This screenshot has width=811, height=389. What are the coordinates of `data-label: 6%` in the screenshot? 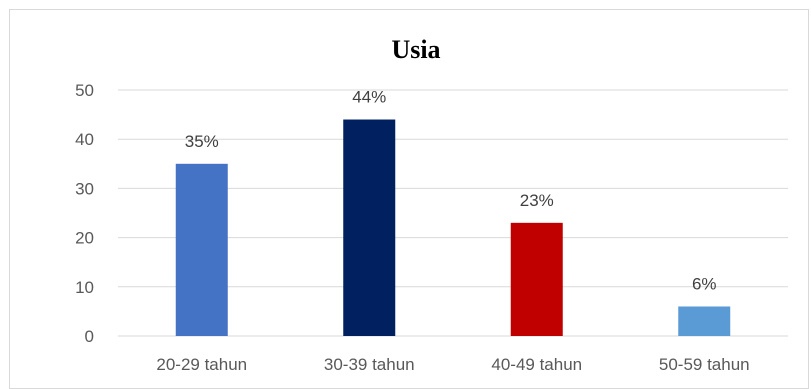 It's located at (704, 283).